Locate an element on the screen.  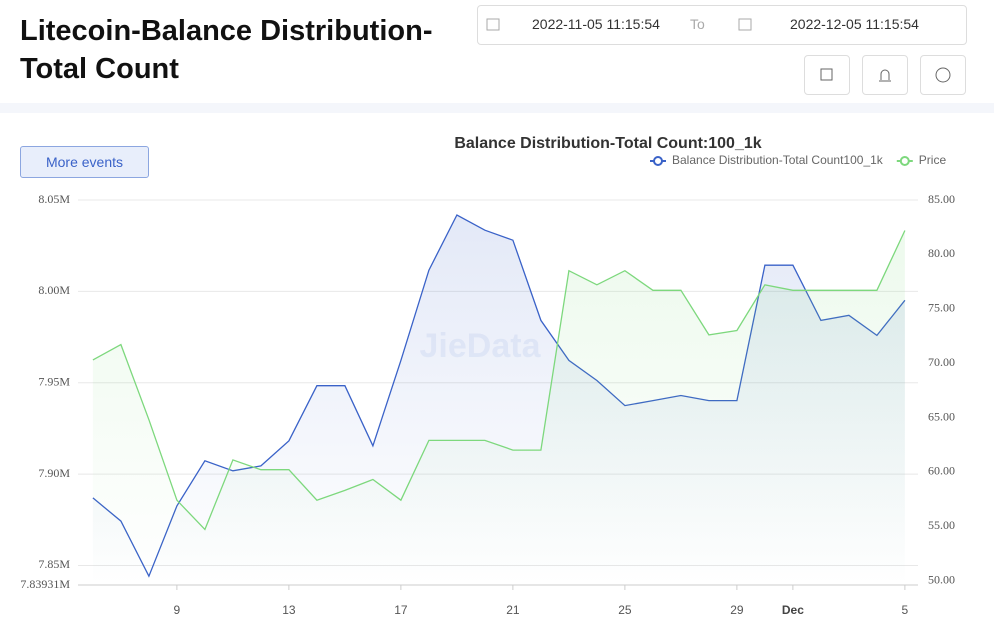
next-icon is located at coordinates (943, 75).